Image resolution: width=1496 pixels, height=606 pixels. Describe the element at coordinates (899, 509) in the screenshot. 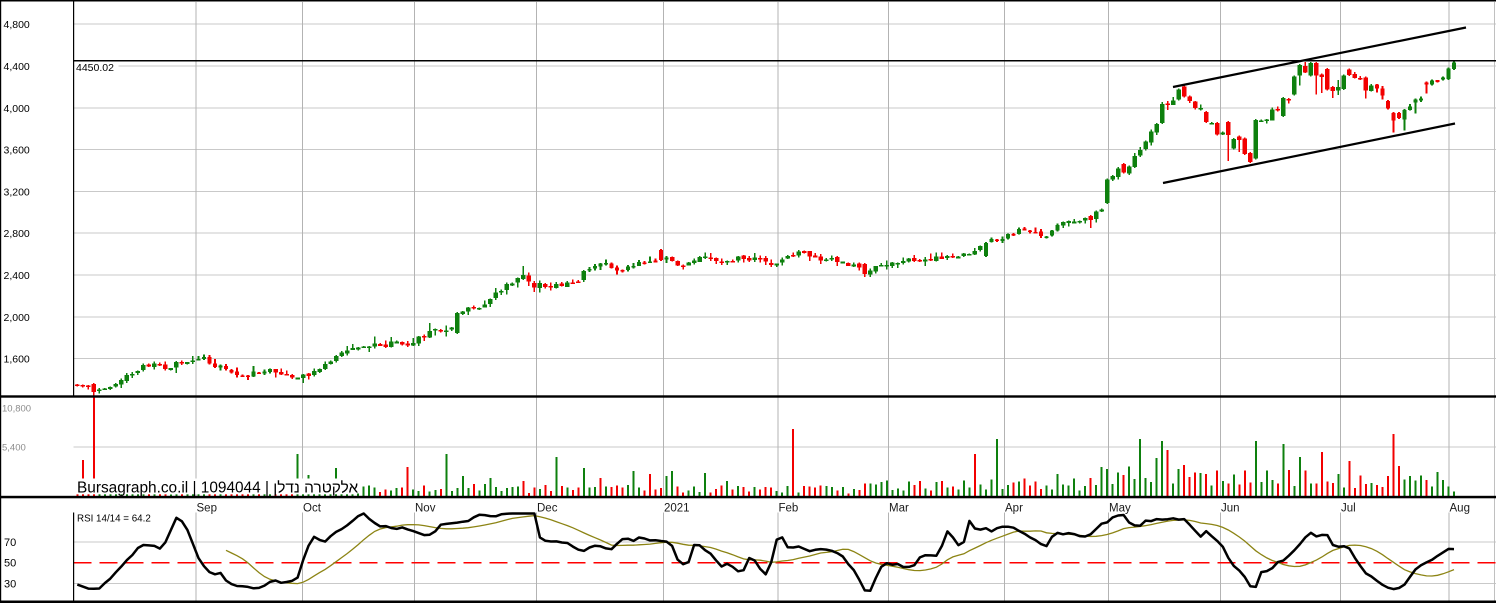

I see `svg-text: Mar` at that location.